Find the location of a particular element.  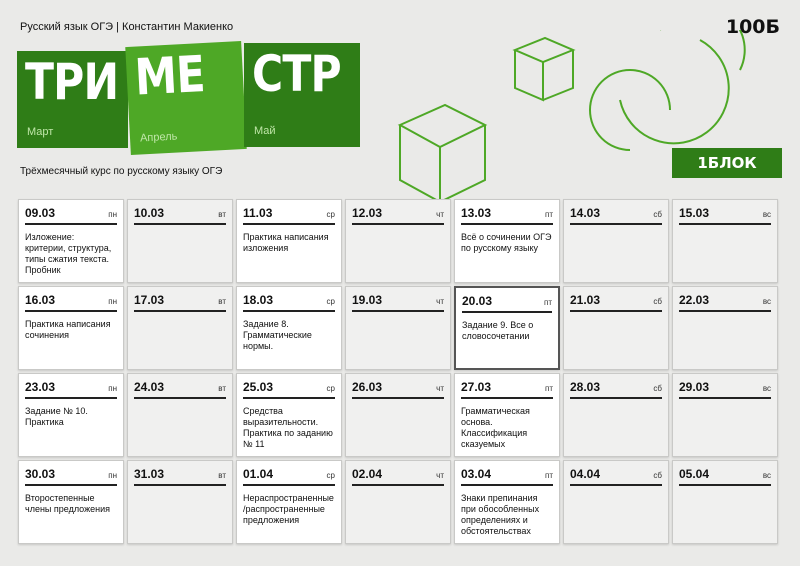

day-date: 27.03 is located at coordinates (476, 387).